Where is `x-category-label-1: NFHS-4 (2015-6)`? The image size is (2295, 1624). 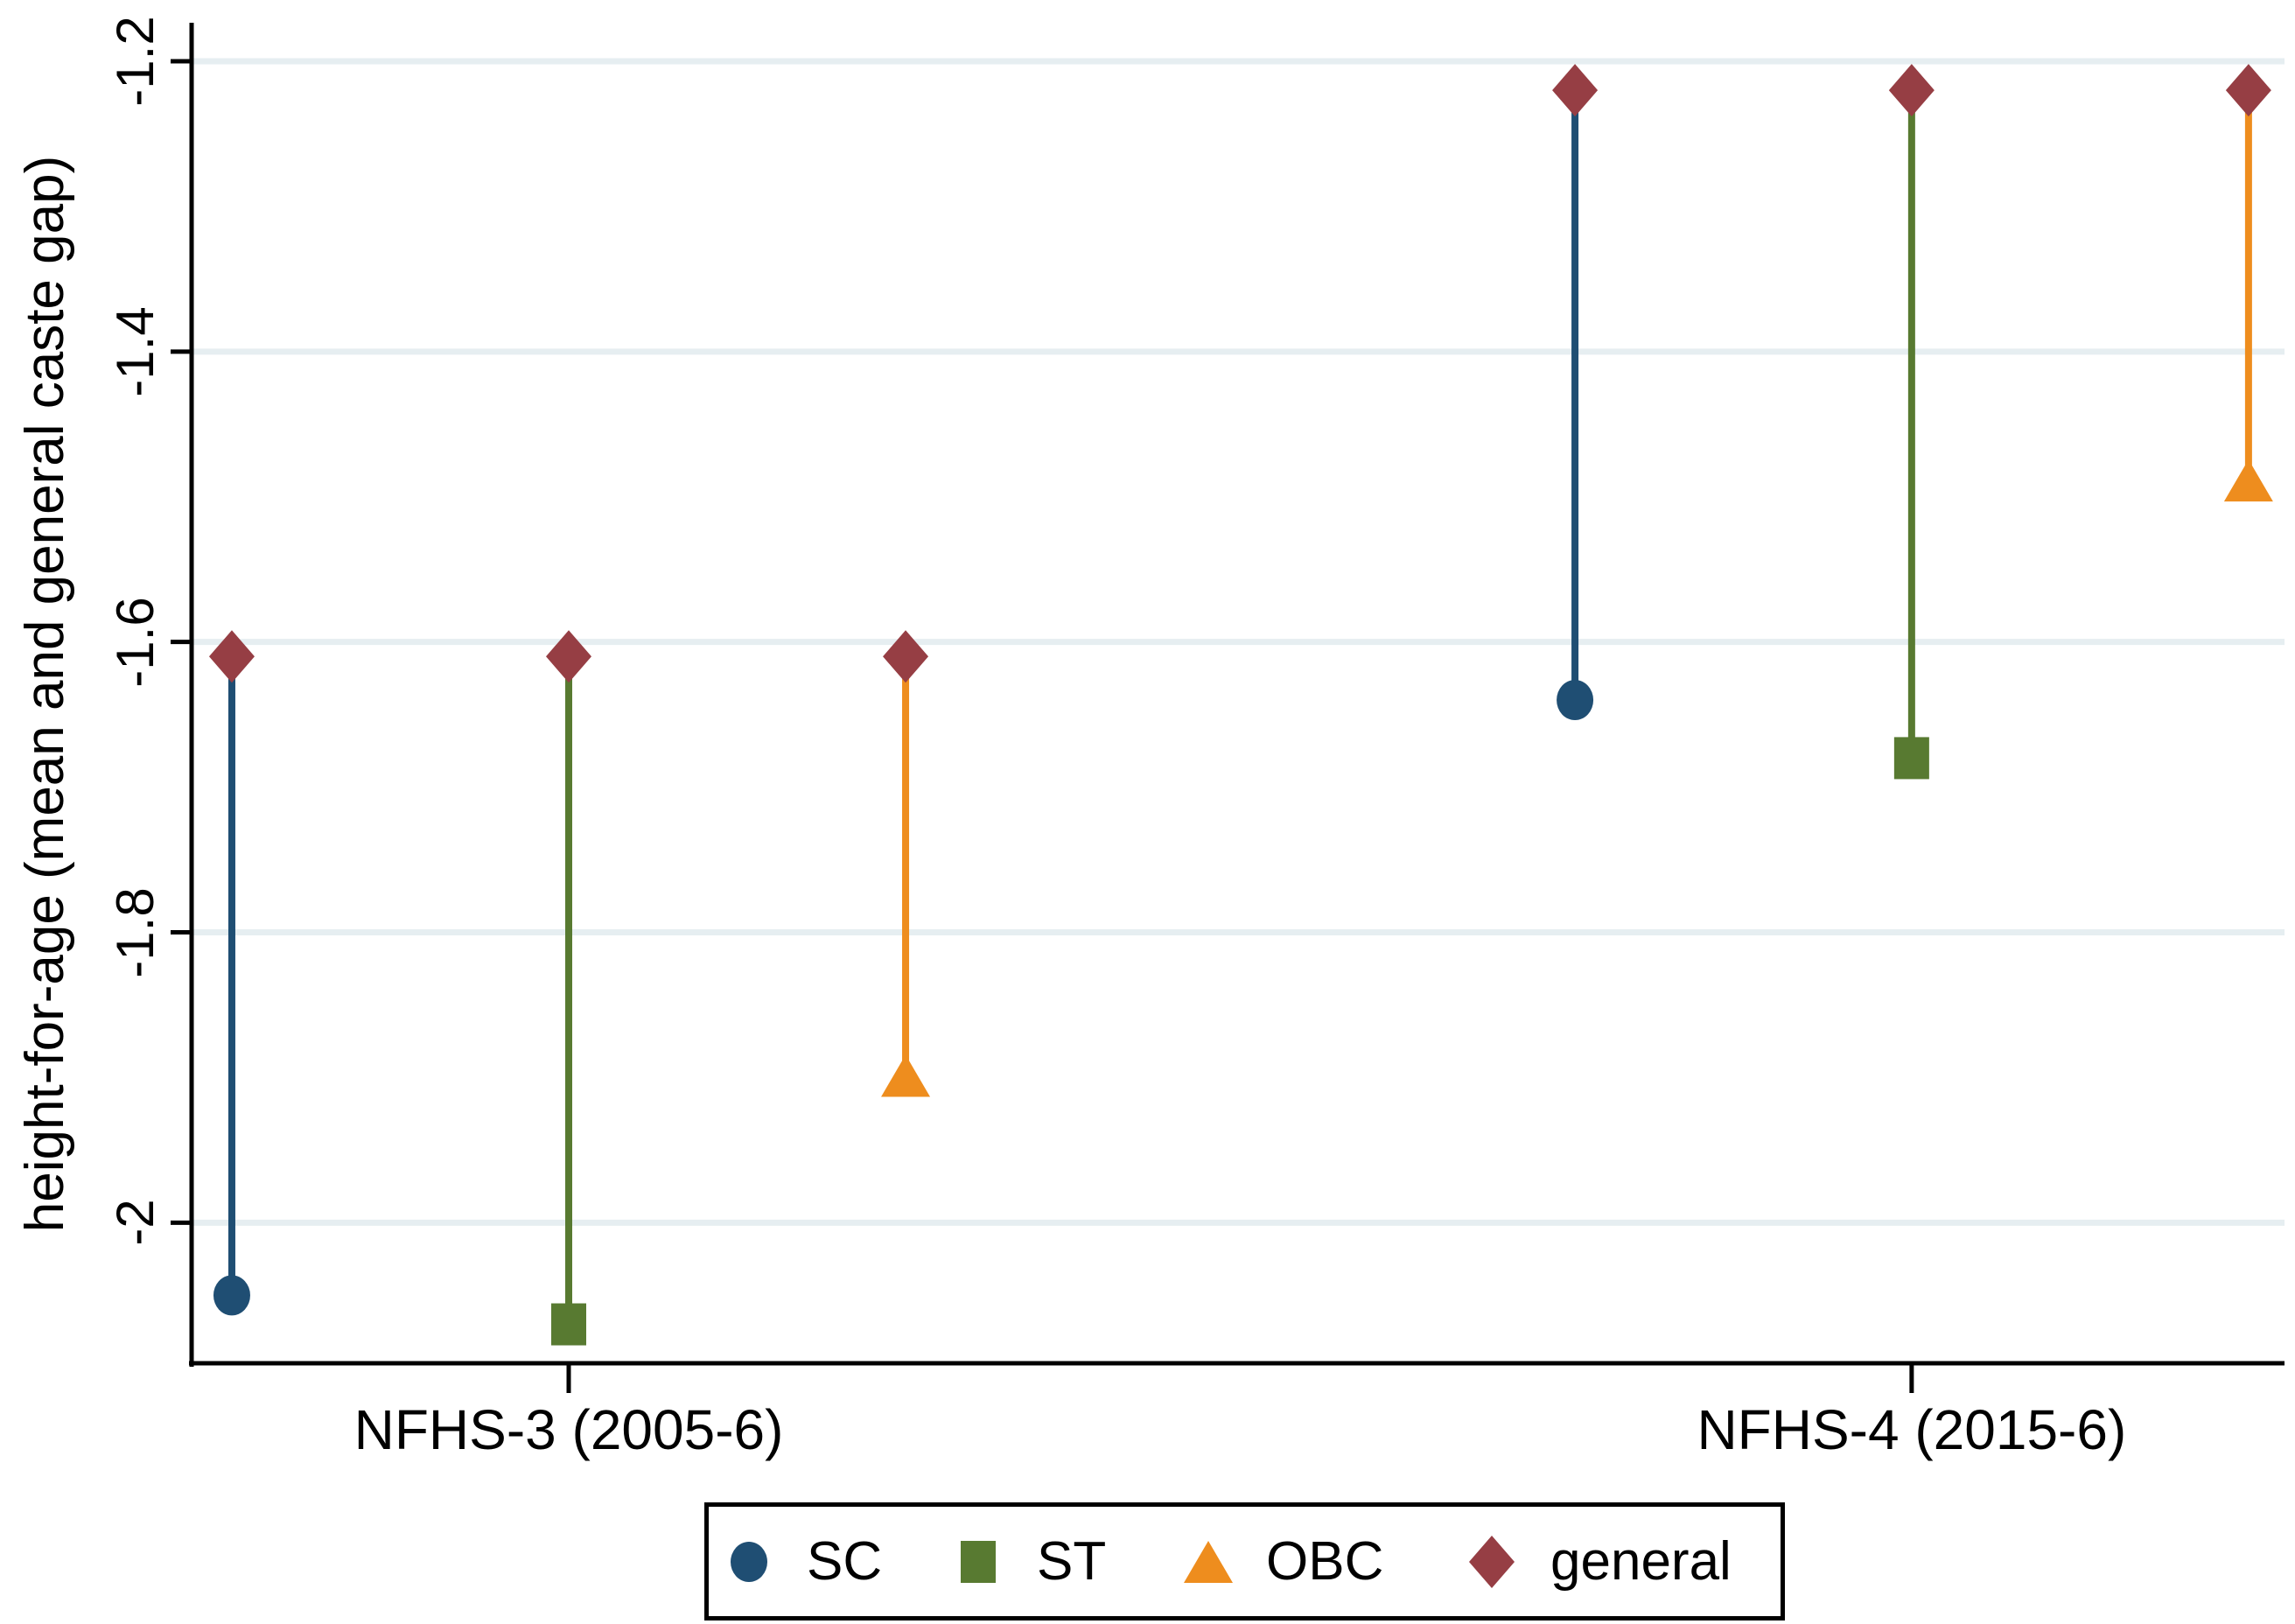
x-category-label-1: NFHS-4 (2015-6) is located at coordinates (1912, 1429).